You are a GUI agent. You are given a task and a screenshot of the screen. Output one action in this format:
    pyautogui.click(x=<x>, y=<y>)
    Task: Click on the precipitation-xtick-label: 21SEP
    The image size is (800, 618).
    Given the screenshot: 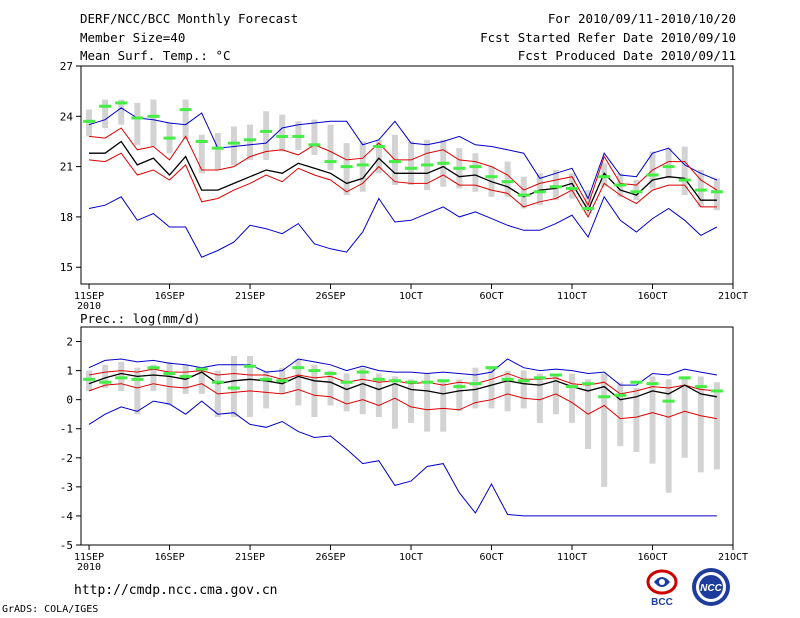 What is the action you would take?
    pyautogui.click(x=250, y=557)
    